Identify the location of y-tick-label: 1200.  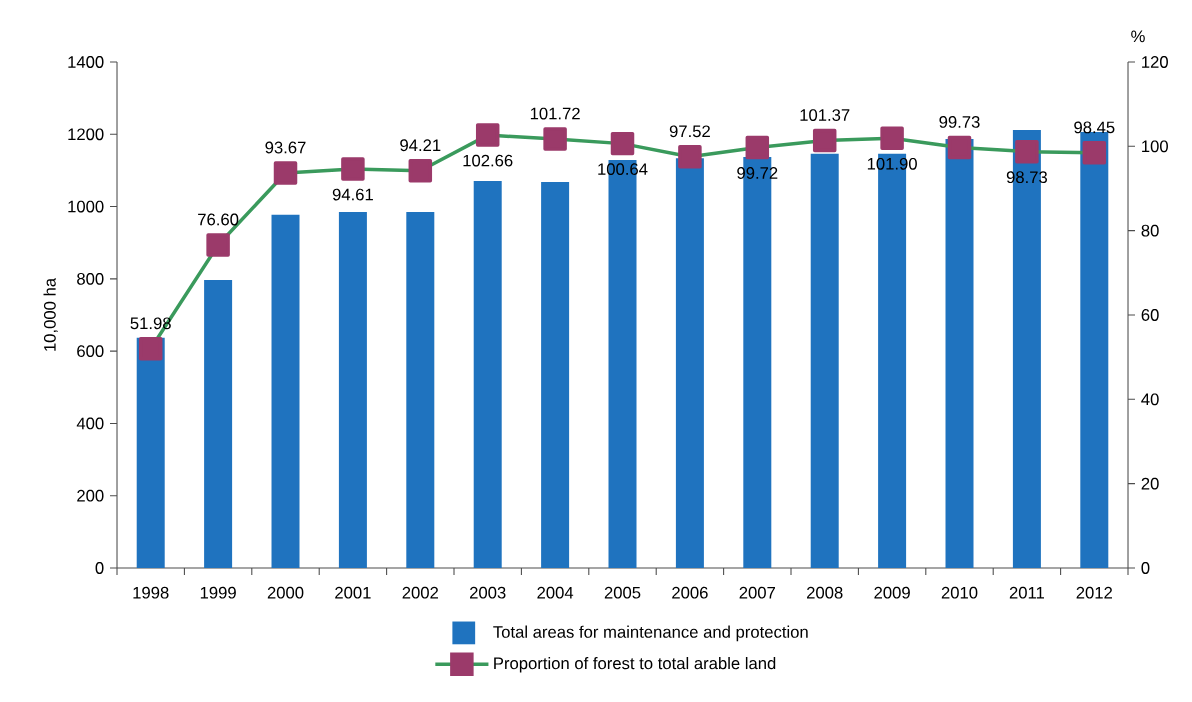
(86, 134).